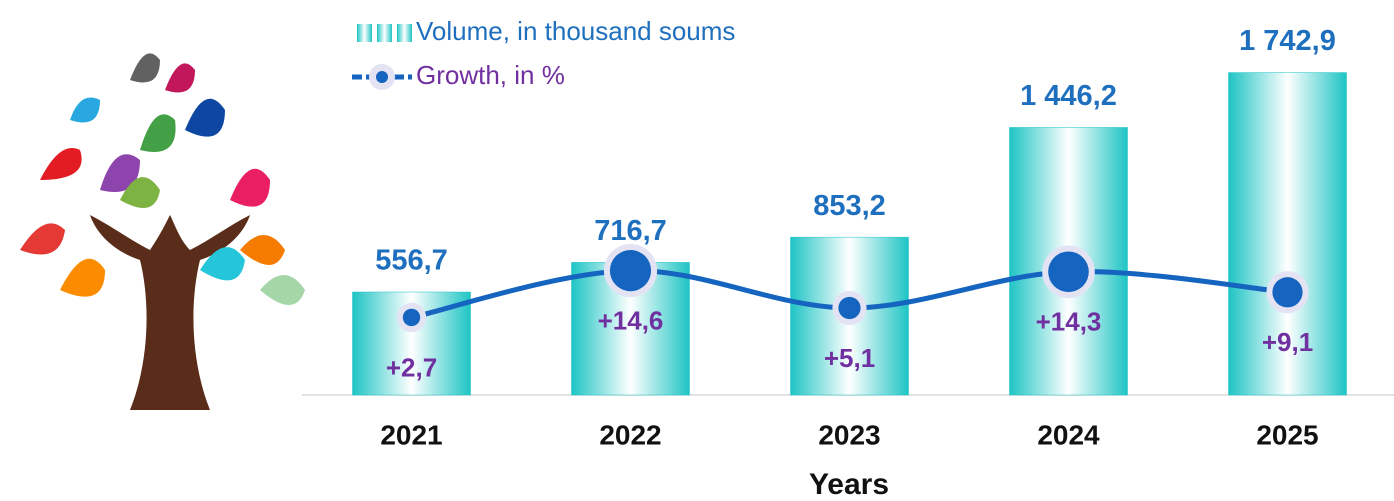 The image size is (1394, 501). I want to click on growth-value-label: +9,1, so click(1287, 342).